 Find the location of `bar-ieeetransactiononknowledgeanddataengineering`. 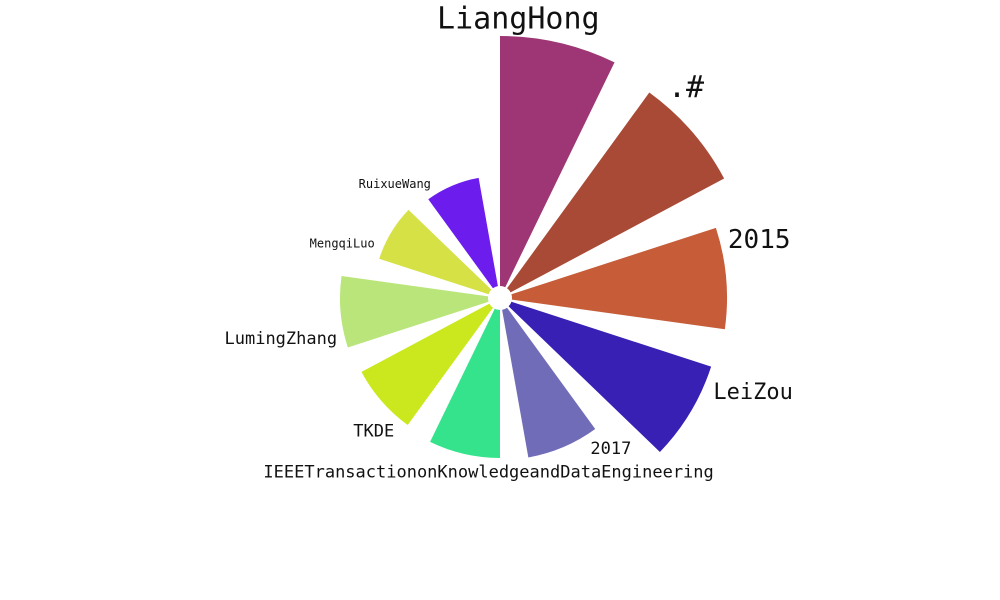

bar-ieeetransactiononknowledgeanddataengineering is located at coordinates (465, 383).